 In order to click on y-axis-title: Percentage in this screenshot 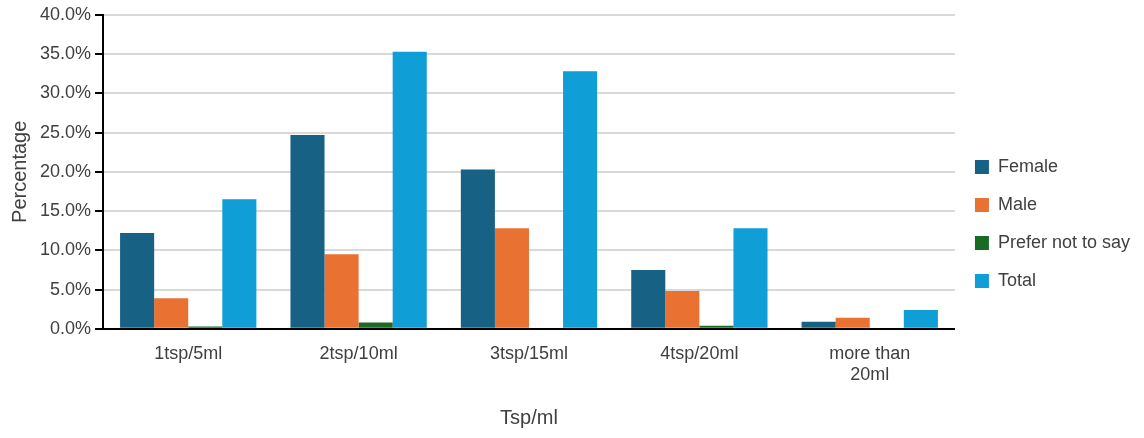, I will do `click(18, 171)`.